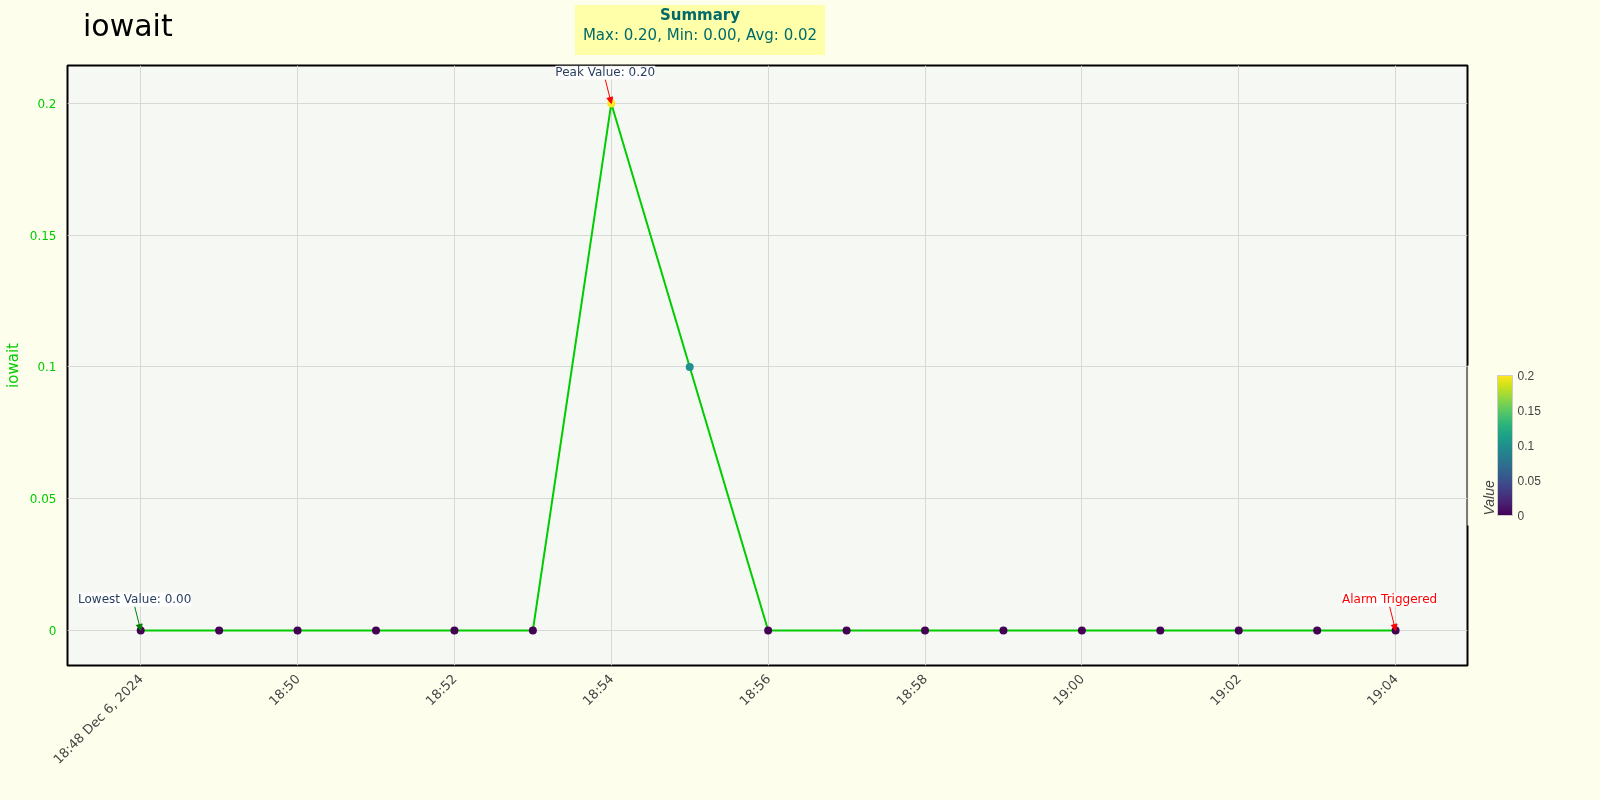  What do you see at coordinates (43, 235) in the screenshot?
I see `y-tick-label: 0.15` at bounding box center [43, 235].